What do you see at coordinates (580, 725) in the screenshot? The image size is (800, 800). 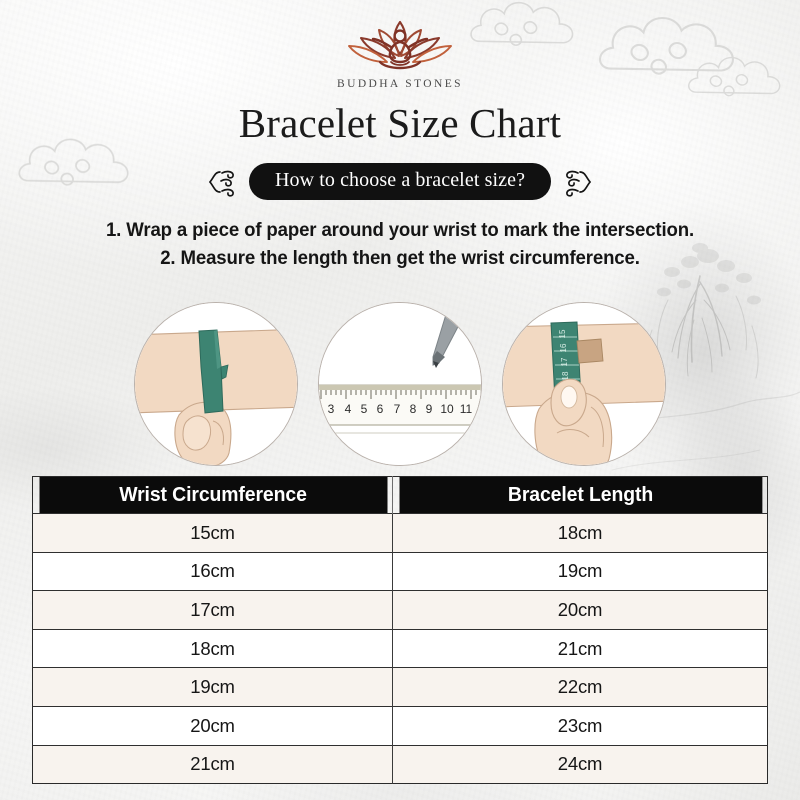 I see `cell-bracelet-length: 23cm` at bounding box center [580, 725].